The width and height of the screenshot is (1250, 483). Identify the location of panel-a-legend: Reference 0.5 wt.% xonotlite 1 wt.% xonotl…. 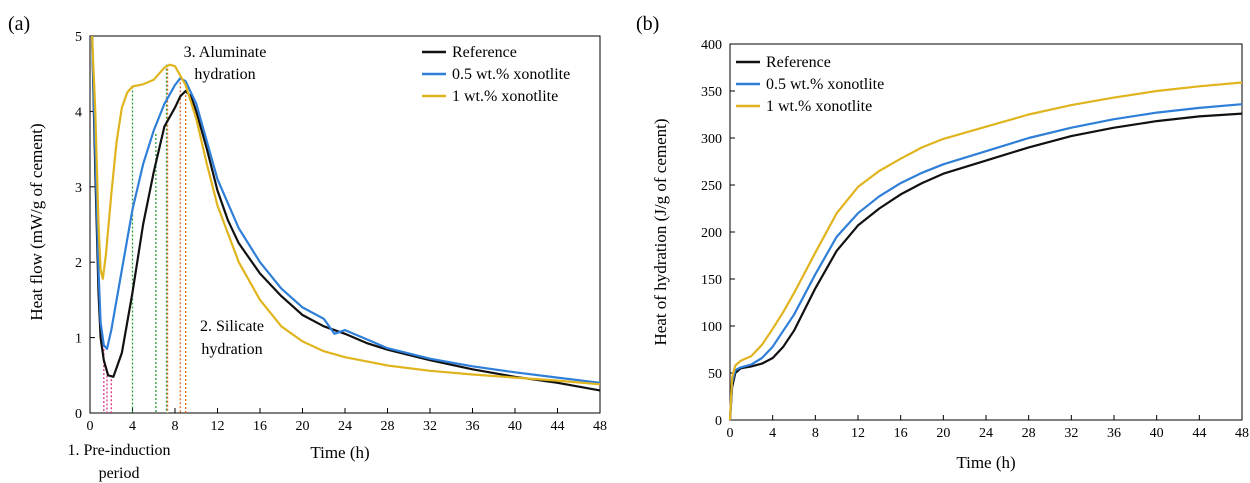
(496, 74).